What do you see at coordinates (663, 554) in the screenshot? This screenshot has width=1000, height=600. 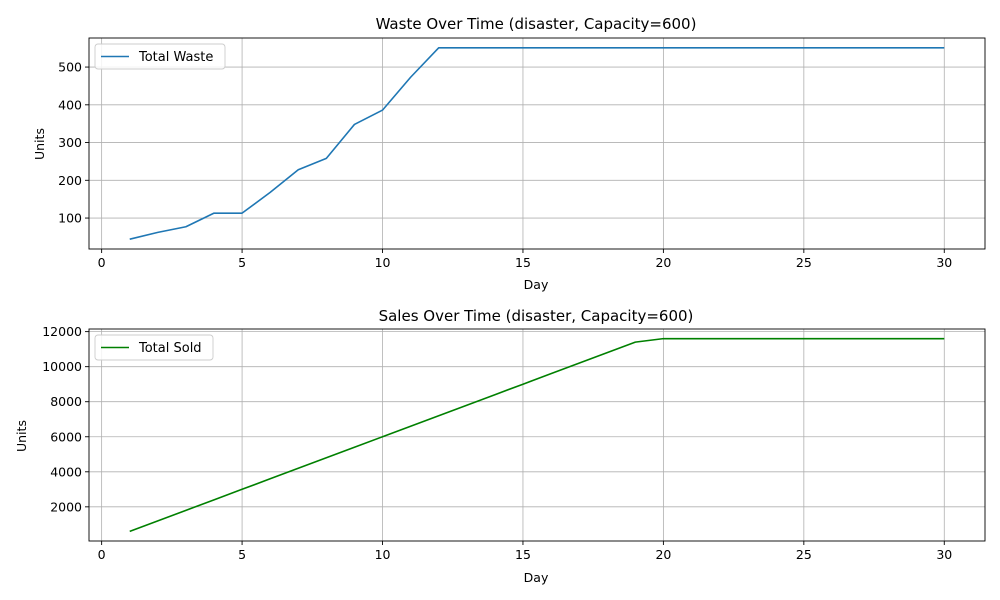 I see `sales-x-tick-label: 20` at bounding box center [663, 554].